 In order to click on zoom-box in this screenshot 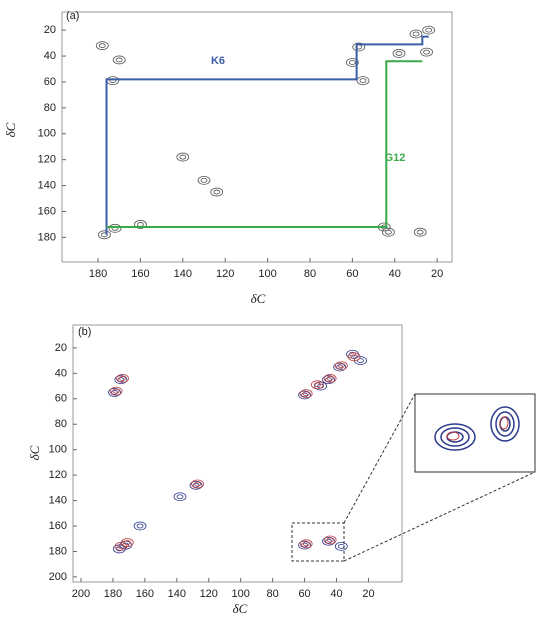, I will do `click(318, 542)`.